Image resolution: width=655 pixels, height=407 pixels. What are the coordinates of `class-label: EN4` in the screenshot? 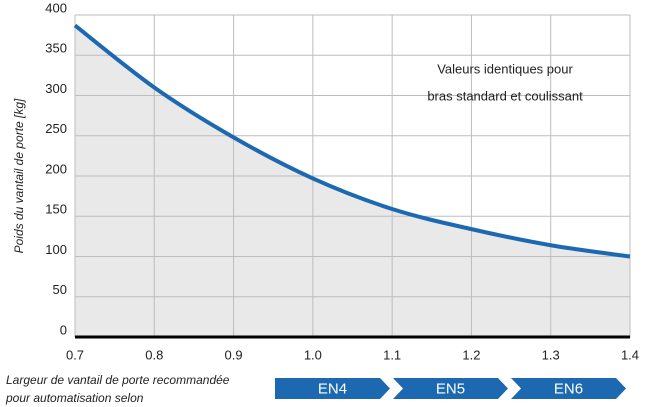 It's located at (332, 388).